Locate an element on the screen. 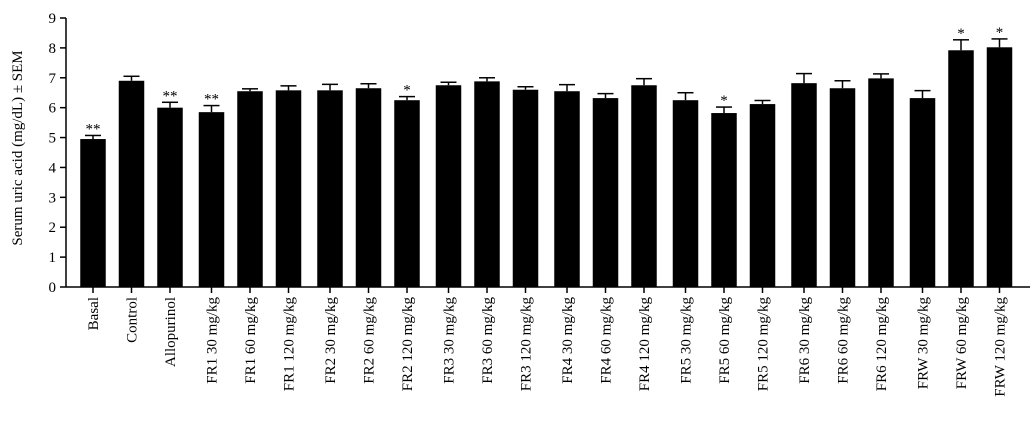 The image size is (1033, 444). y-tick-label: 7 is located at coordinates (53, 79).